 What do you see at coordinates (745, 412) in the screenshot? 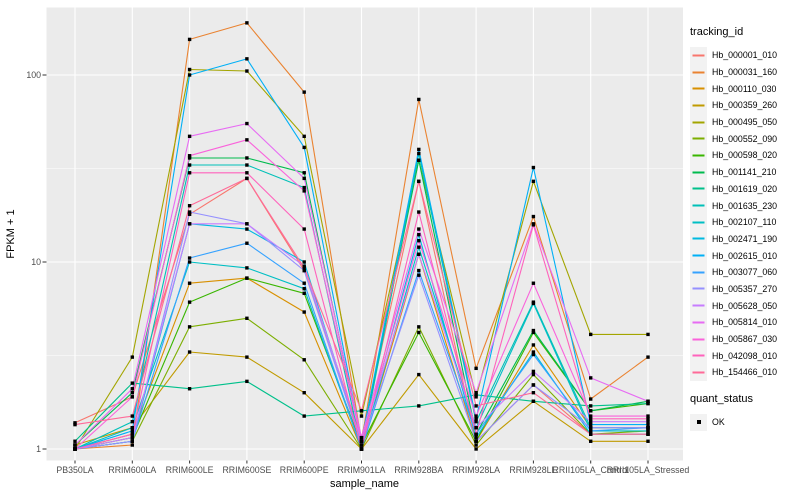
I see `legend-quant-status: quant_status OK` at bounding box center [745, 412].